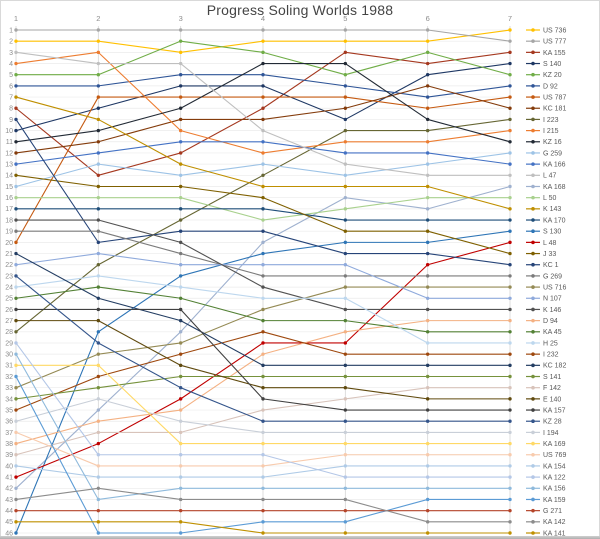 Image resolution: width=600 pixels, height=539 pixels. I want to click on legend-label-KA-156: KA 156, so click(554, 489).